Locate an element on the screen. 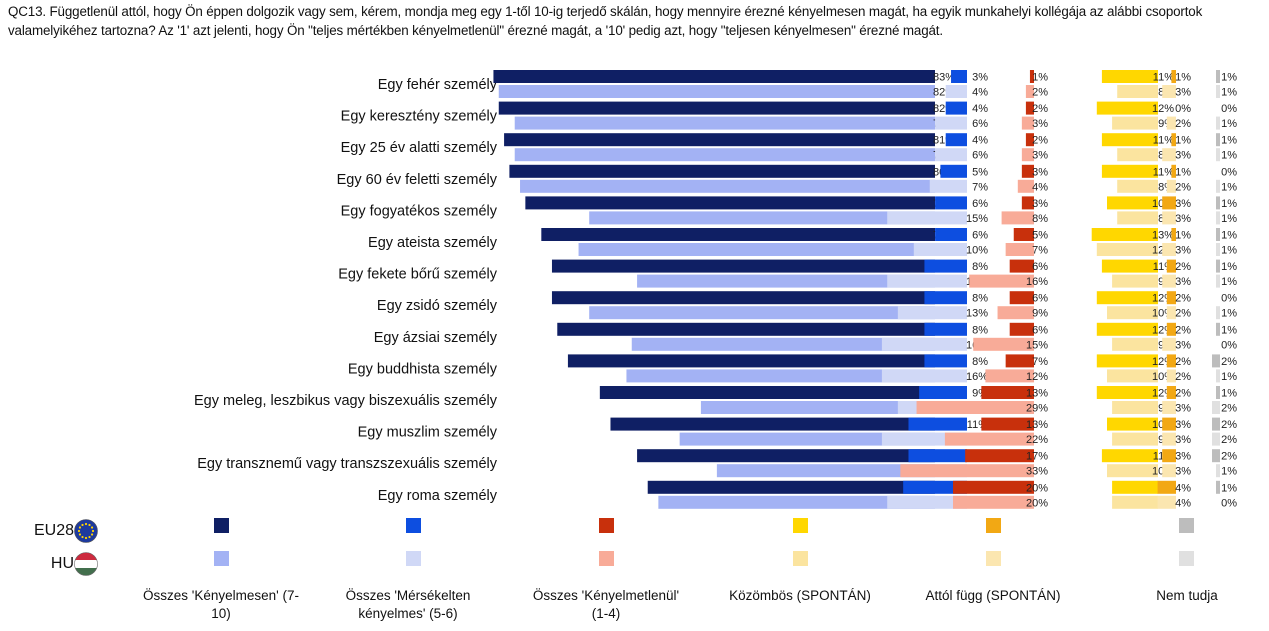 The image size is (1269, 631). legend-label-uncomfortable: Összes 'Kényelmetlenül' (1-4) is located at coordinates (606, 604).